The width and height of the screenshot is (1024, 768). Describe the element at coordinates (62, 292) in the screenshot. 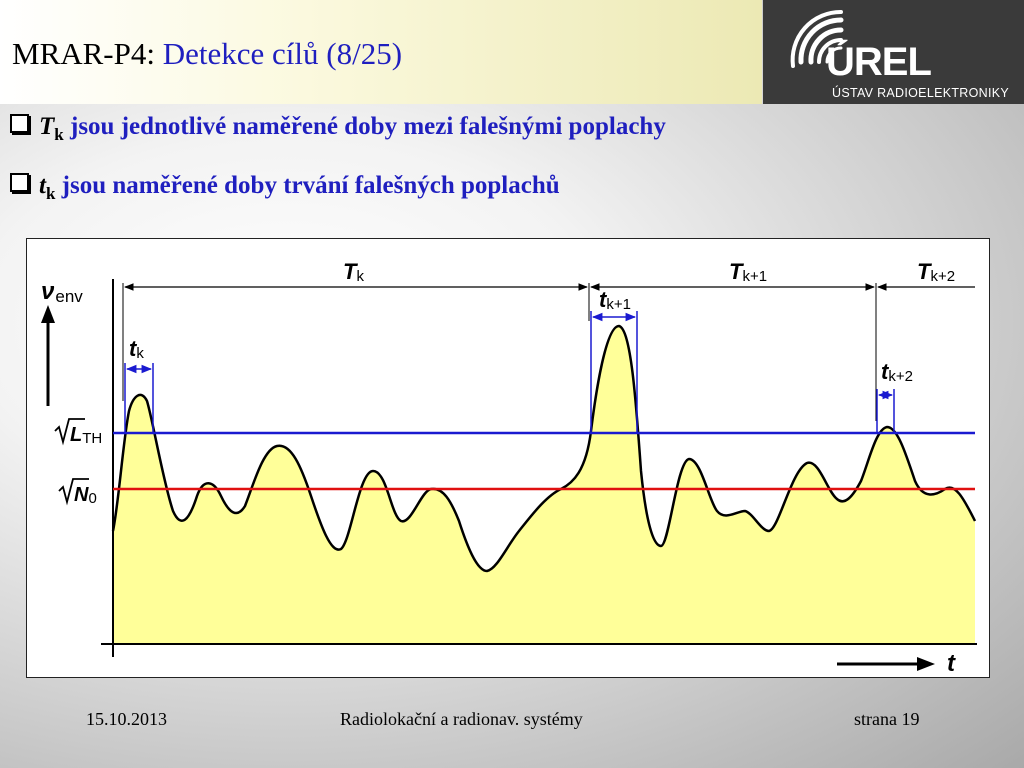

I see `y-axis-label: νenv` at that location.